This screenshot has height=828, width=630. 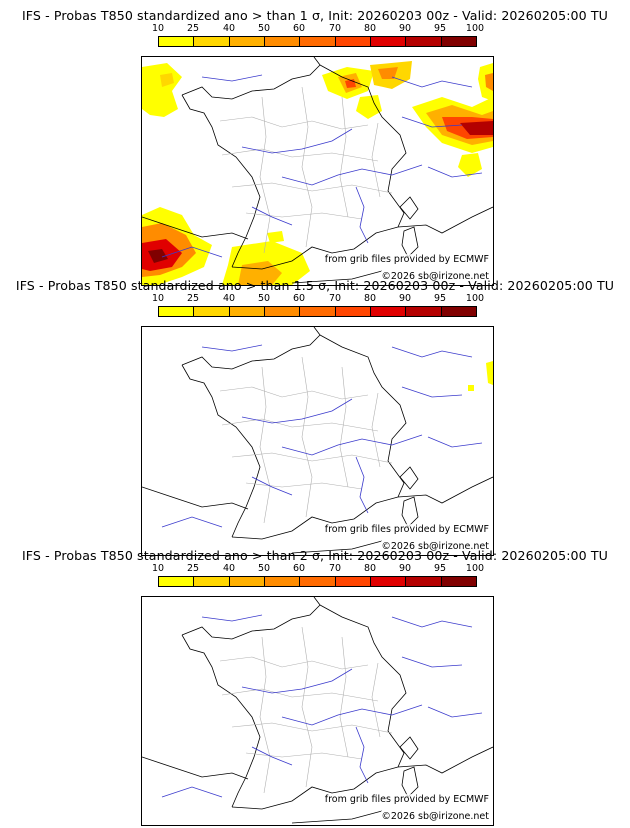 I want to click on probability-shading, so click(x=480, y=376).